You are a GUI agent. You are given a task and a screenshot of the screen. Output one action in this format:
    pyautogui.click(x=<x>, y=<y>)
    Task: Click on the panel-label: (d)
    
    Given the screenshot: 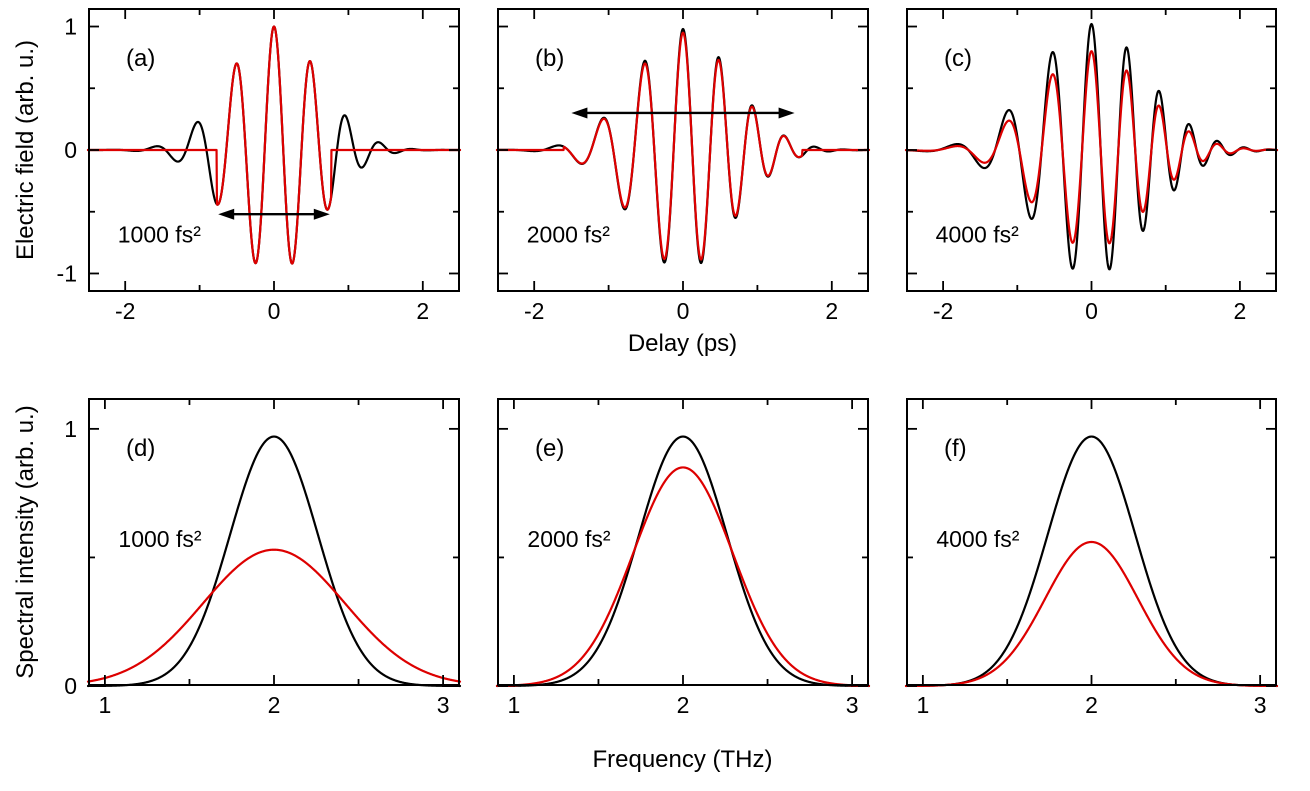 What is the action you would take?
    pyautogui.click(x=140, y=448)
    